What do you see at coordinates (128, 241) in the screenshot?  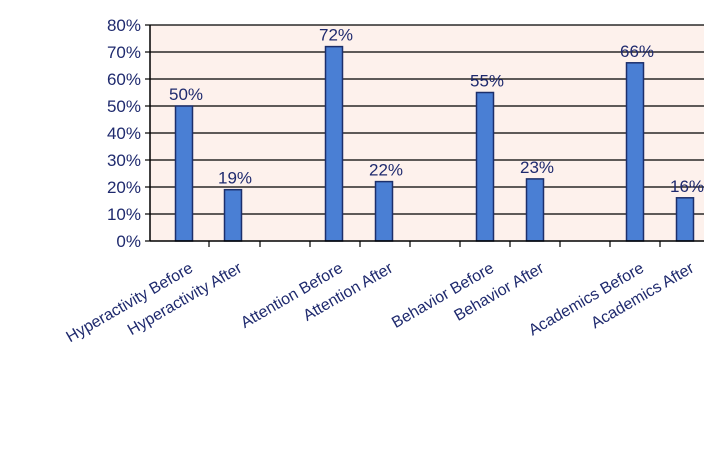 I see `y-tick-label: 0%` at bounding box center [128, 241].